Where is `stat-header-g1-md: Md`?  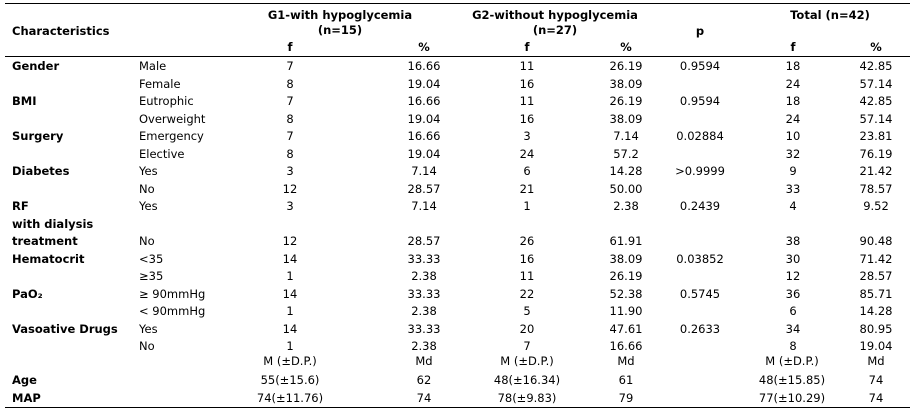
stat-header-g1-md: Md is located at coordinates (424, 361).